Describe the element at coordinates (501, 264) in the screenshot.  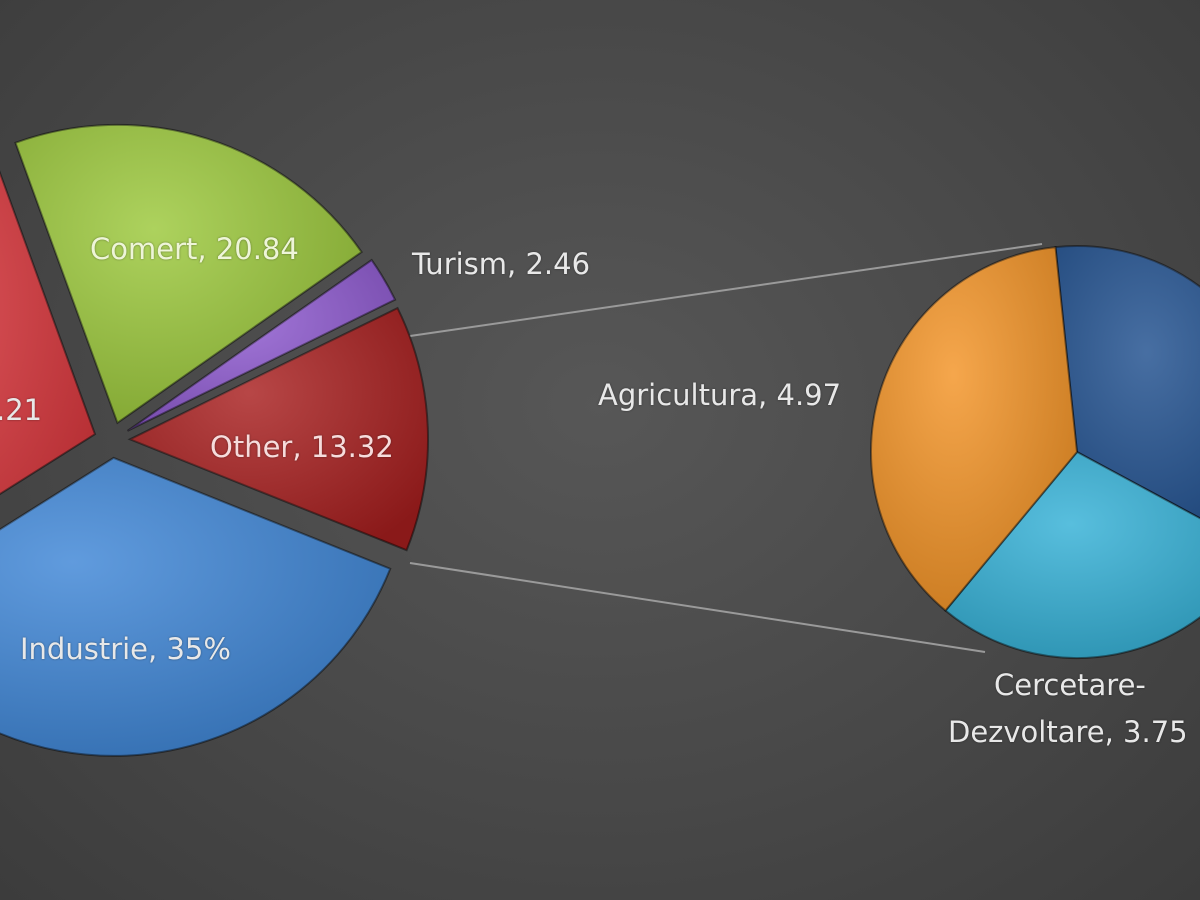
I see `label-turism: Turism, 2.46` at that location.